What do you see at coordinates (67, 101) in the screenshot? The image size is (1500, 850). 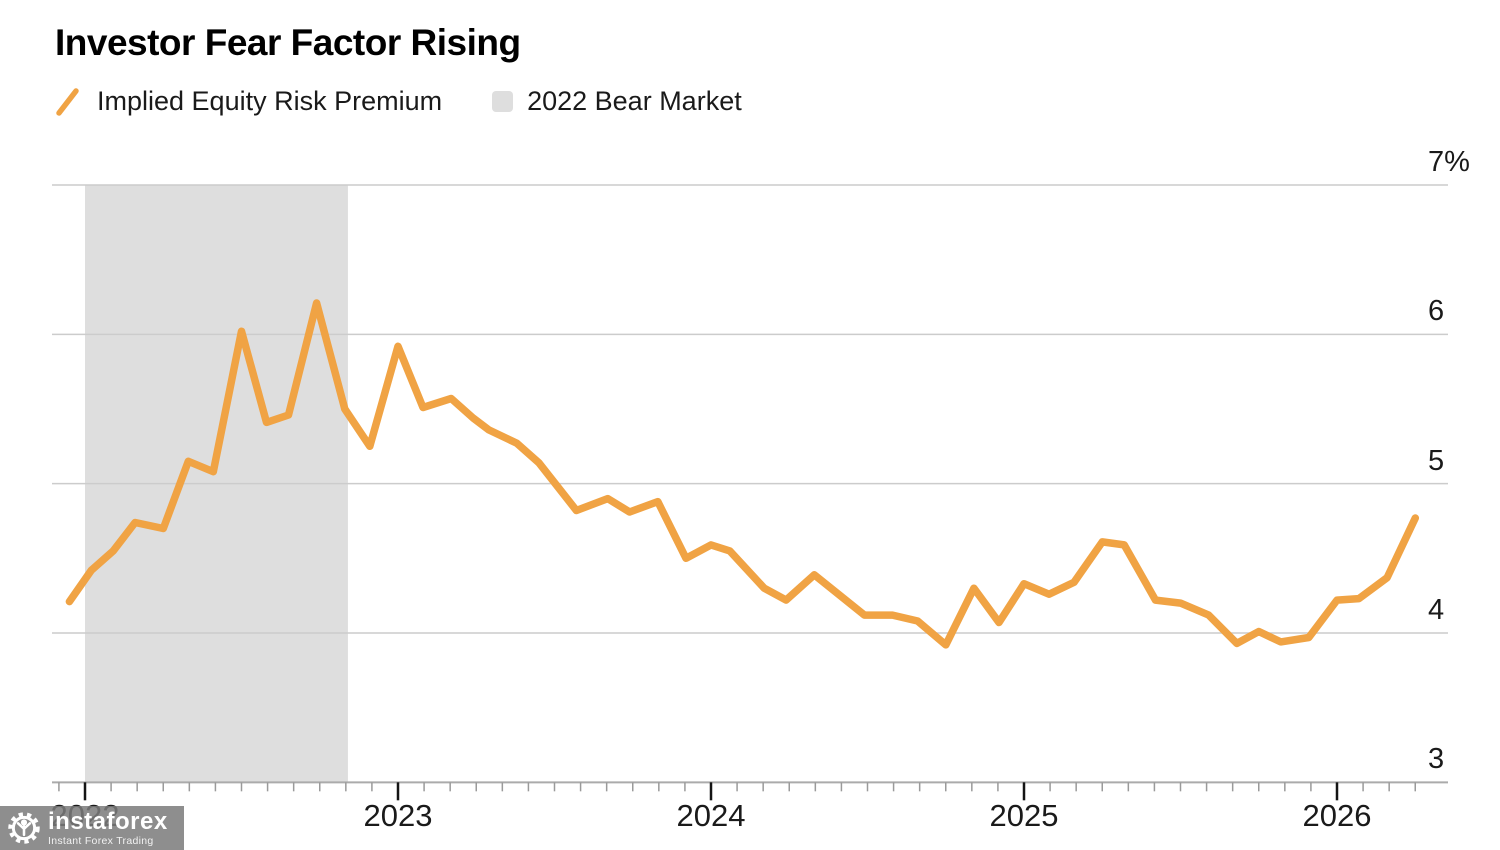 I see `orange-slash-icon` at bounding box center [67, 101].